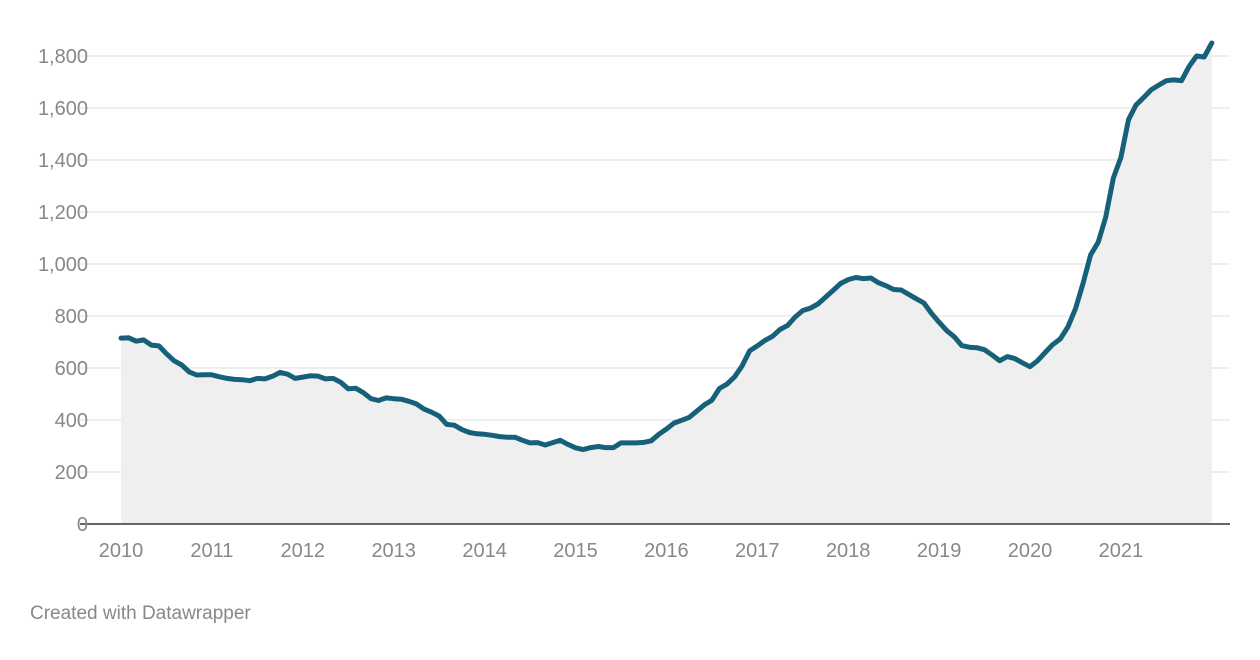  I want to click on y-tick-label: 1,000, so click(63, 265).